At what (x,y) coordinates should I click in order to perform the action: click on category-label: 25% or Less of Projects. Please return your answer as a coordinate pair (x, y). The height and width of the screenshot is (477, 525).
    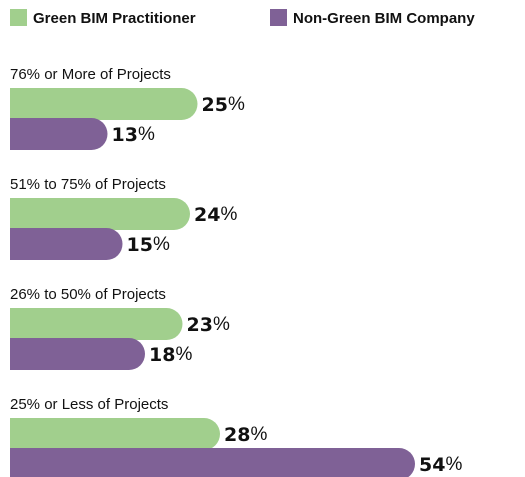
    Looking at the image, I should click on (89, 404).